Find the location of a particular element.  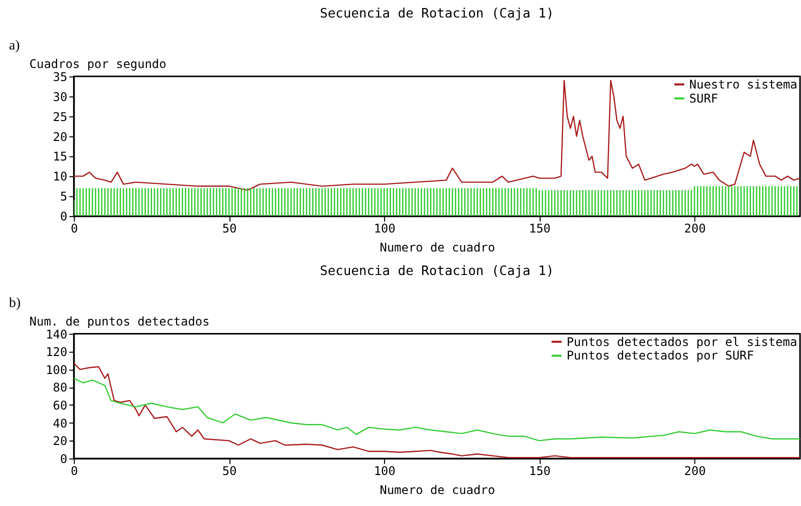

y-tick-label: 40 is located at coordinates (60, 423).